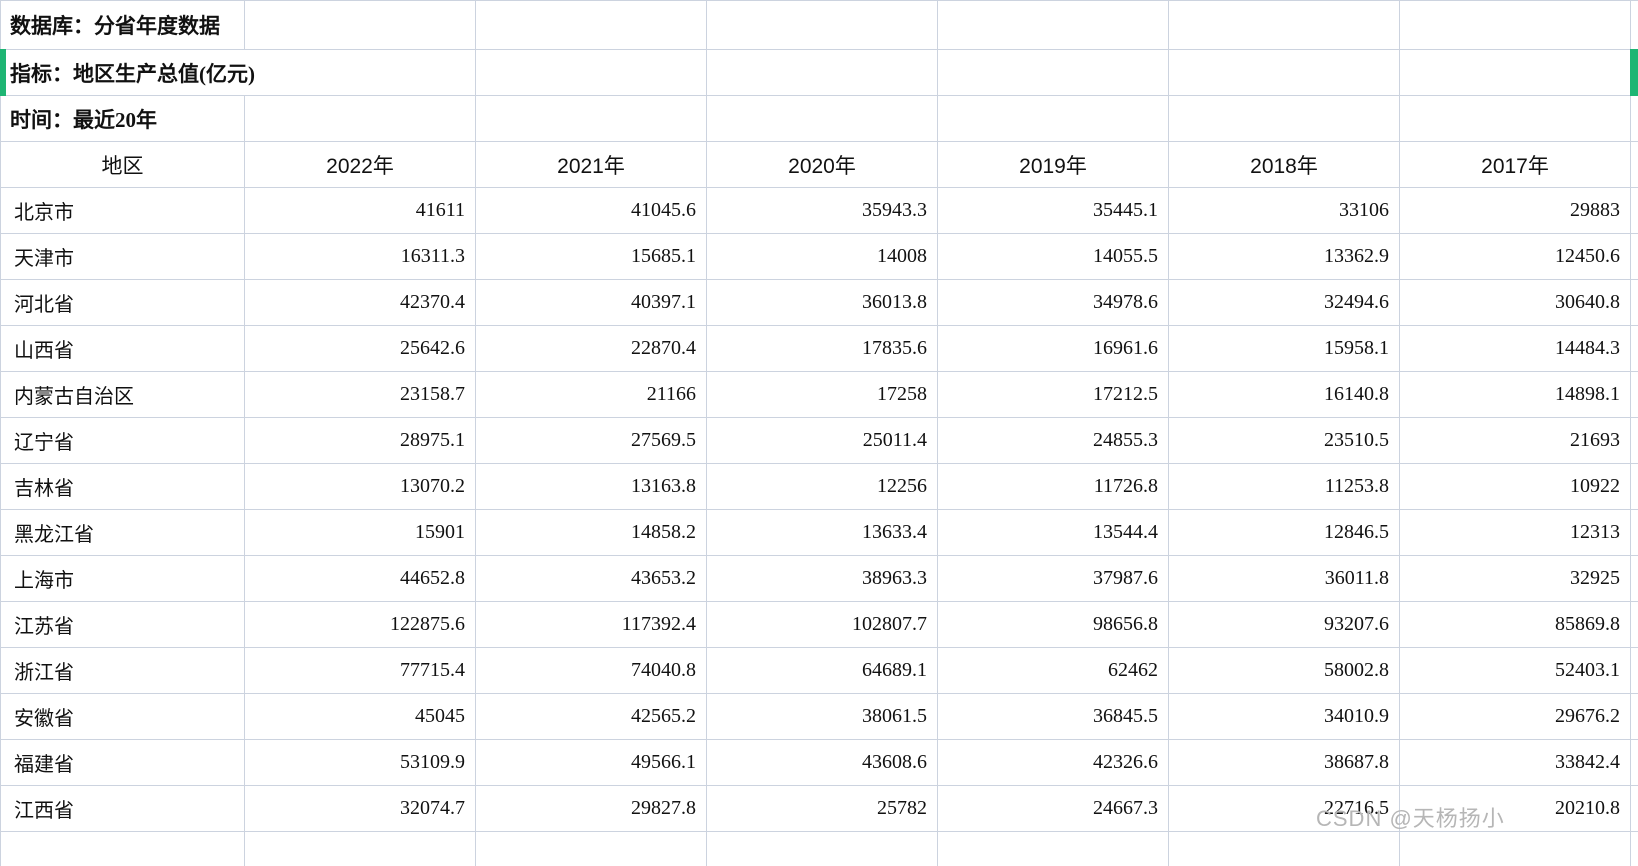 The width and height of the screenshot is (1638, 866). What do you see at coordinates (822, 165) in the screenshot?
I see `column-header-2020: 2020年` at bounding box center [822, 165].